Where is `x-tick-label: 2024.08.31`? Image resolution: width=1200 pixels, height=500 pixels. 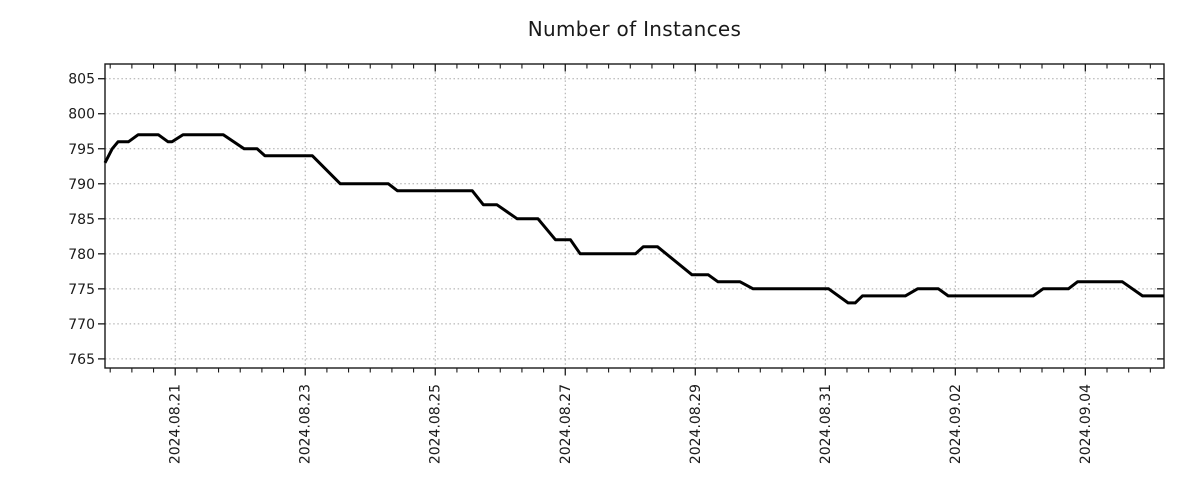
x-tick-label: 2024.08.31 is located at coordinates (826, 424).